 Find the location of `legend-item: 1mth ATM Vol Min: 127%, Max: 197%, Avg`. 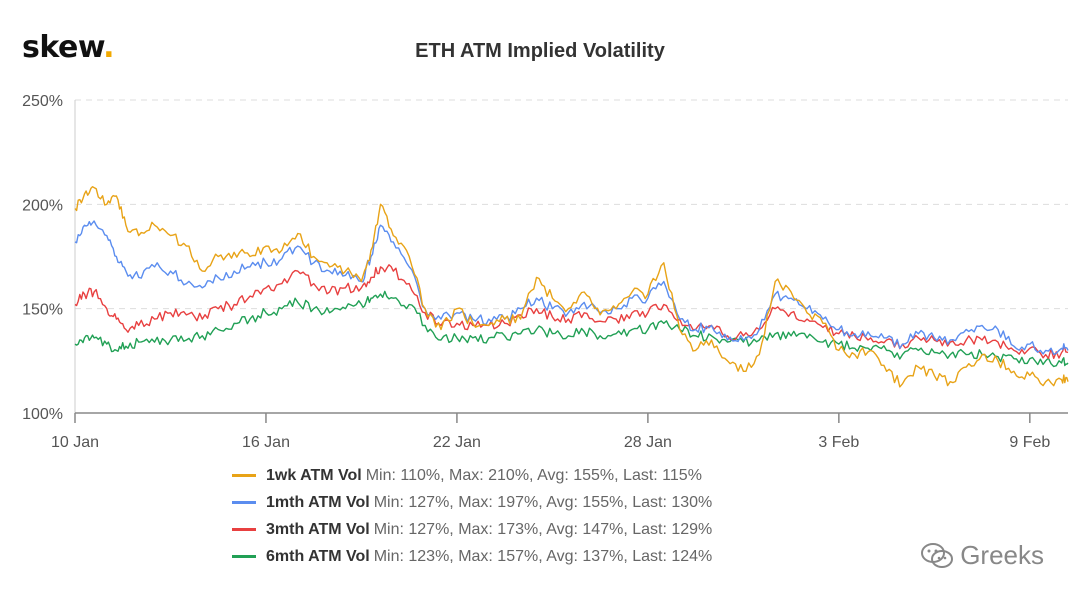

legend-item: 1mth ATM Vol Min: 127%, Max: 197%, Avg is located at coordinates (472, 502).